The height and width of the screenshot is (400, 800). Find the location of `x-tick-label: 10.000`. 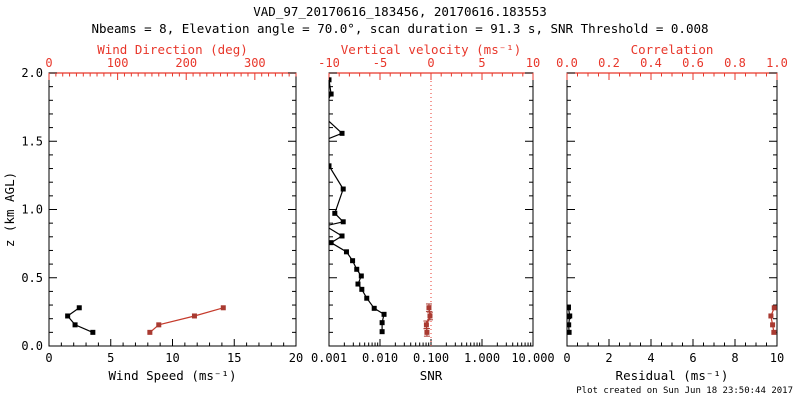

x-tick-label: 10.000 is located at coordinates (532, 358).